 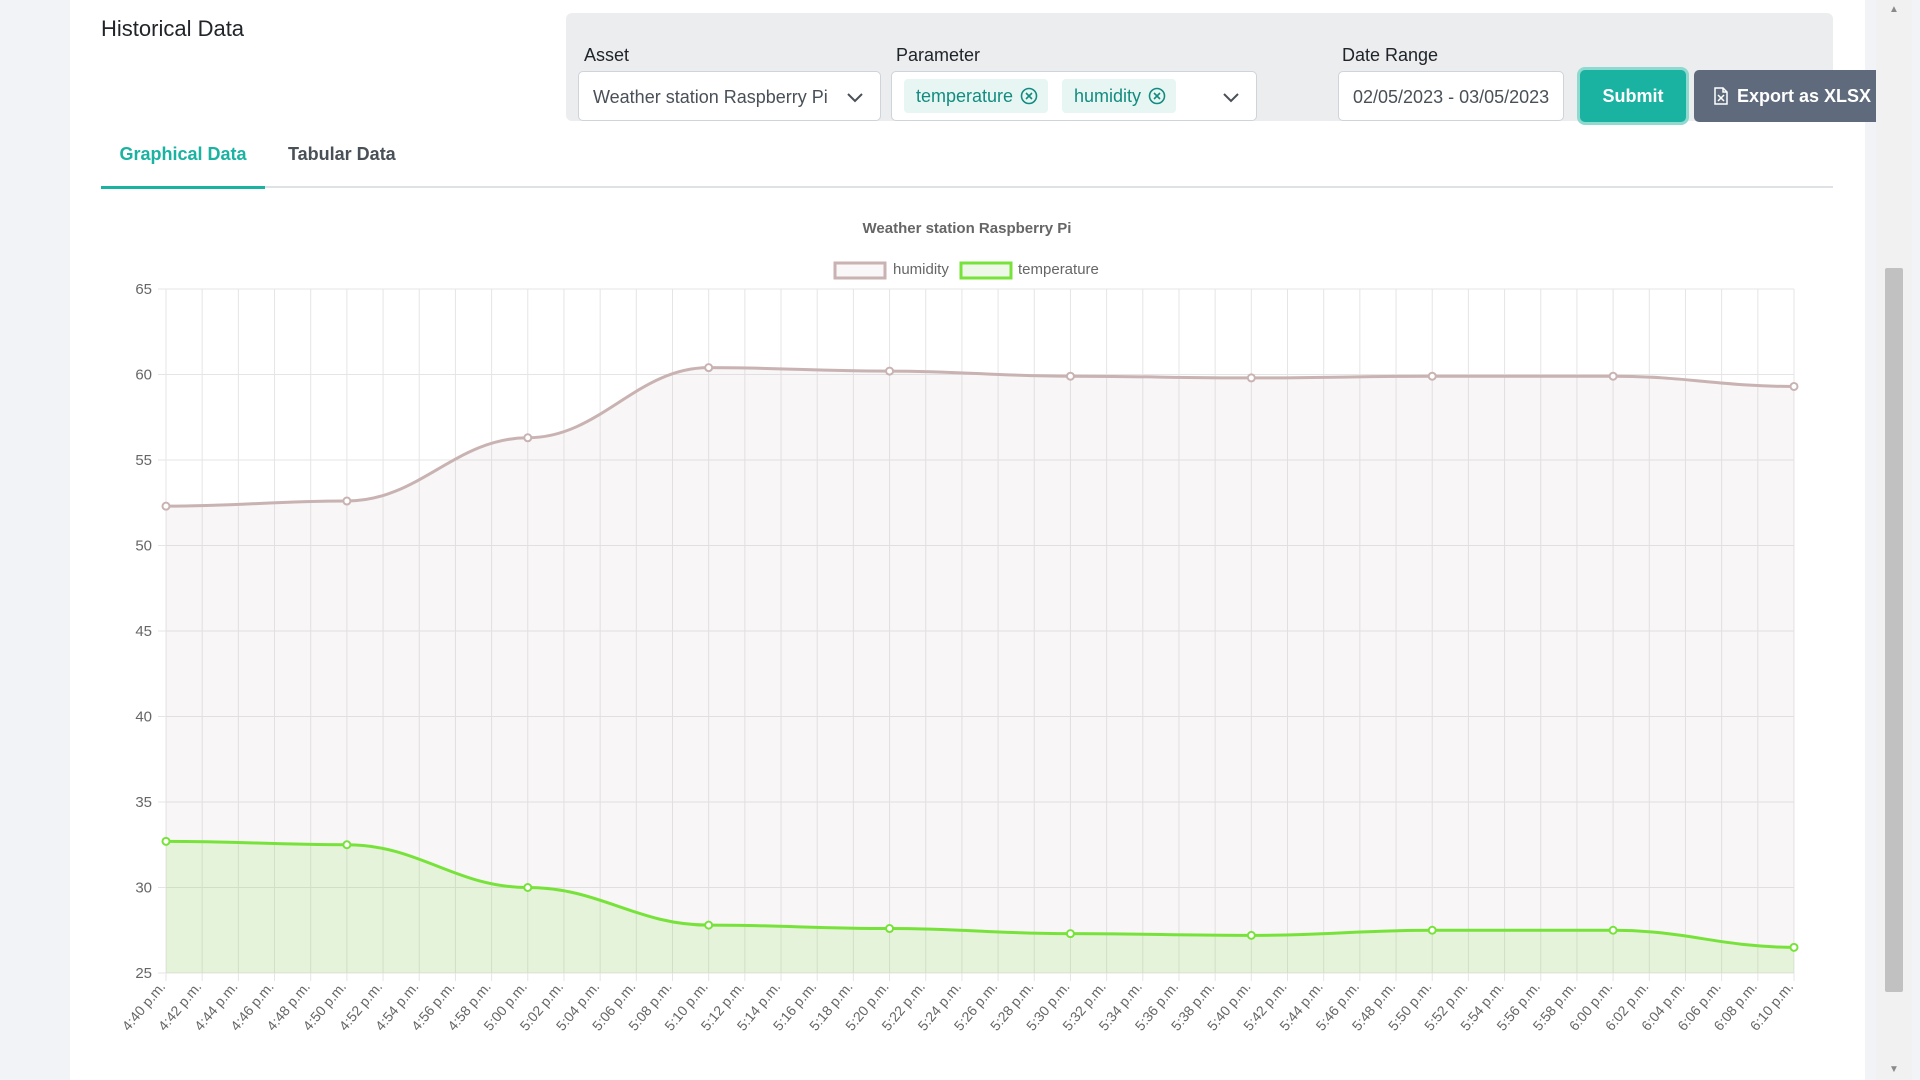 What do you see at coordinates (938, 55) in the screenshot?
I see `parameter-label: Parameter` at bounding box center [938, 55].